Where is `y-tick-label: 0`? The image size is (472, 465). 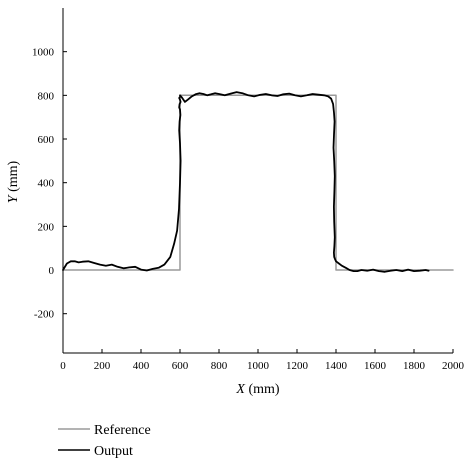 y-tick-label: 0 is located at coordinates (52, 271).